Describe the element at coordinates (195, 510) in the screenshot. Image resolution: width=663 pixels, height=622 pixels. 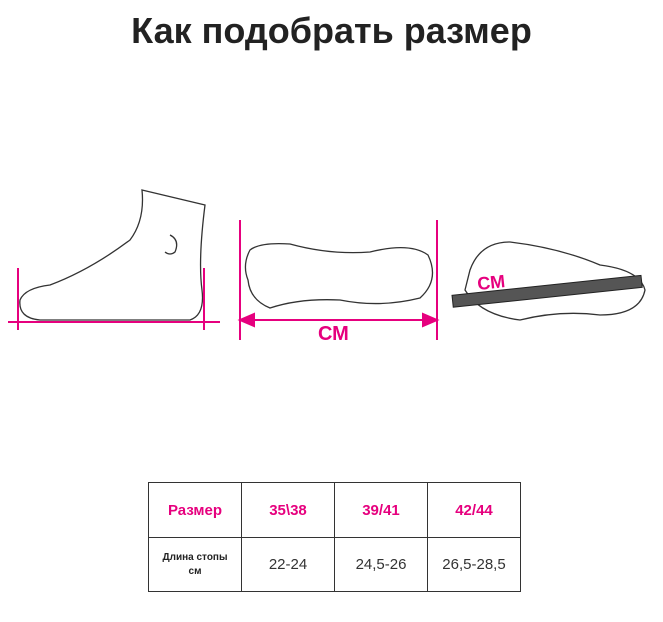
I see `header-size: Размер` at that location.